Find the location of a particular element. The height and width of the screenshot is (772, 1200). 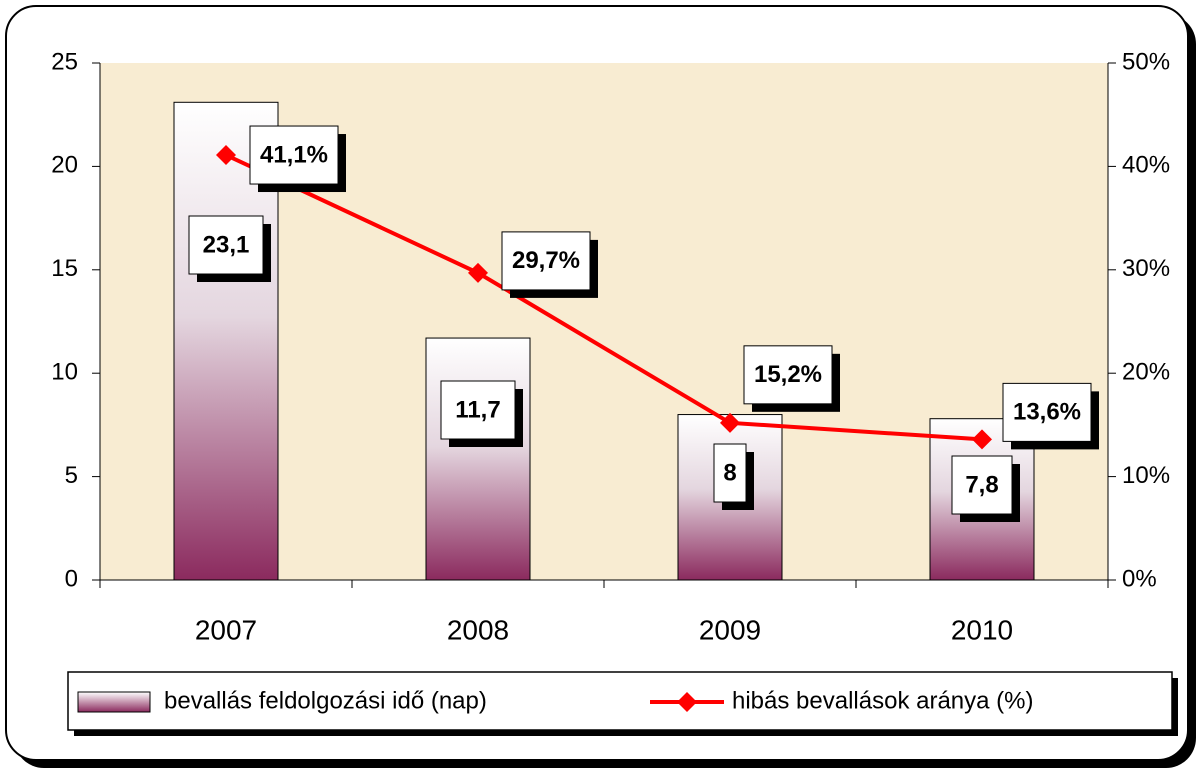

data-label: 7,8 is located at coordinates (981, 484).